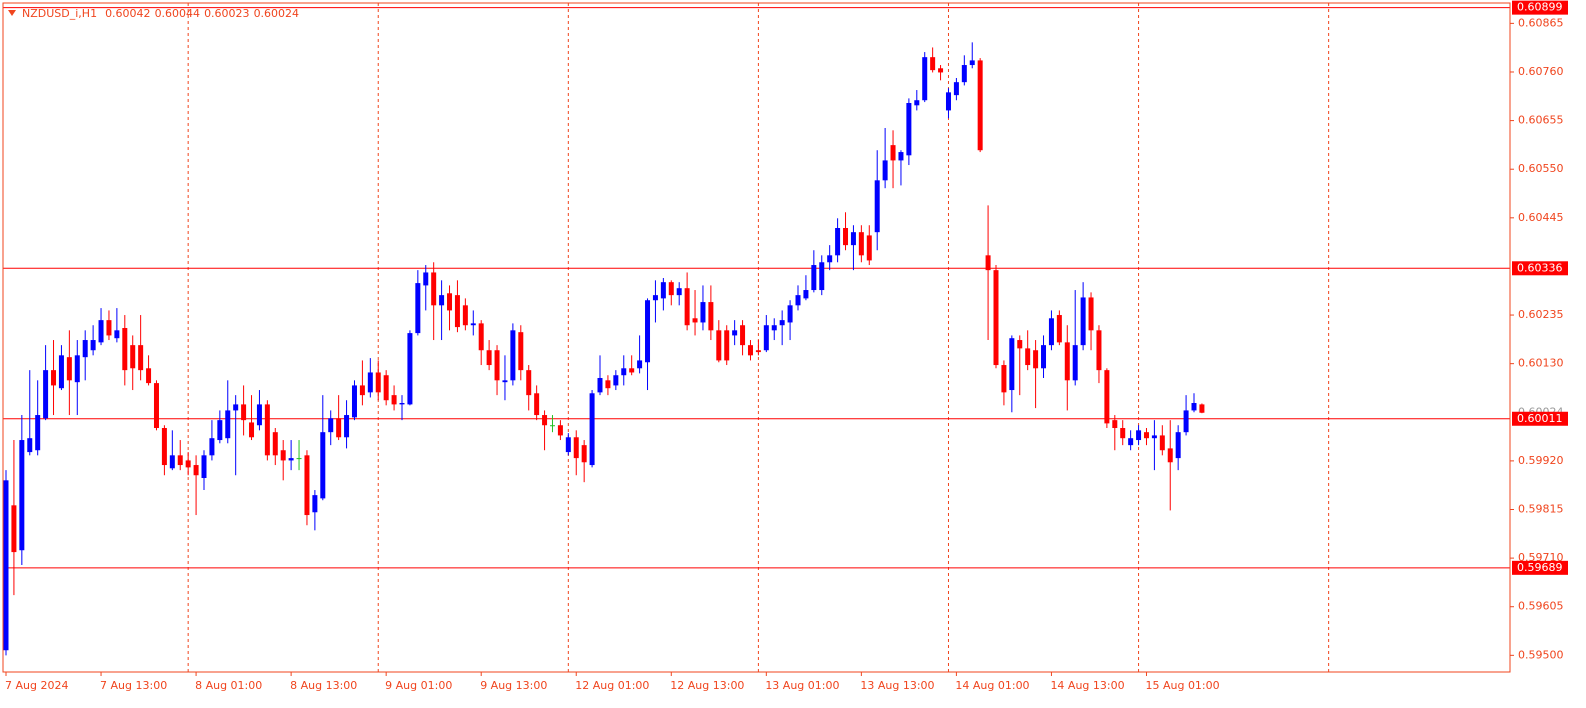 Image resolution: width=1586 pixels, height=708 pixels. What do you see at coordinates (418, 685) in the screenshot?
I see `x-tick-label: 9 Aug 01:00` at bounding box center [418, 685].